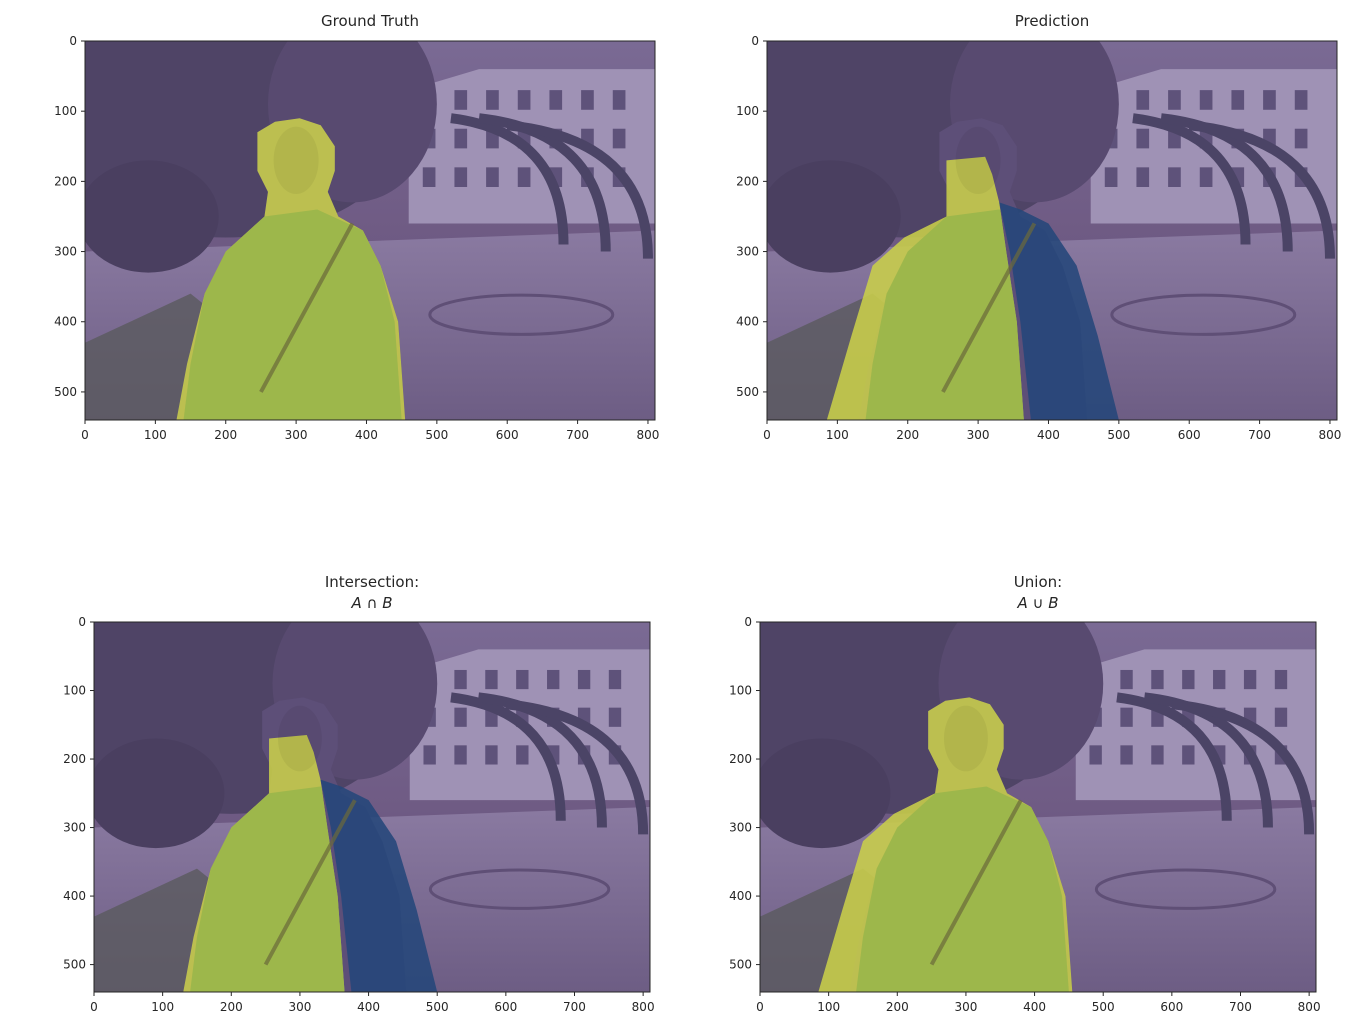  I want to click on mask-person-right, so click(1059, 311).